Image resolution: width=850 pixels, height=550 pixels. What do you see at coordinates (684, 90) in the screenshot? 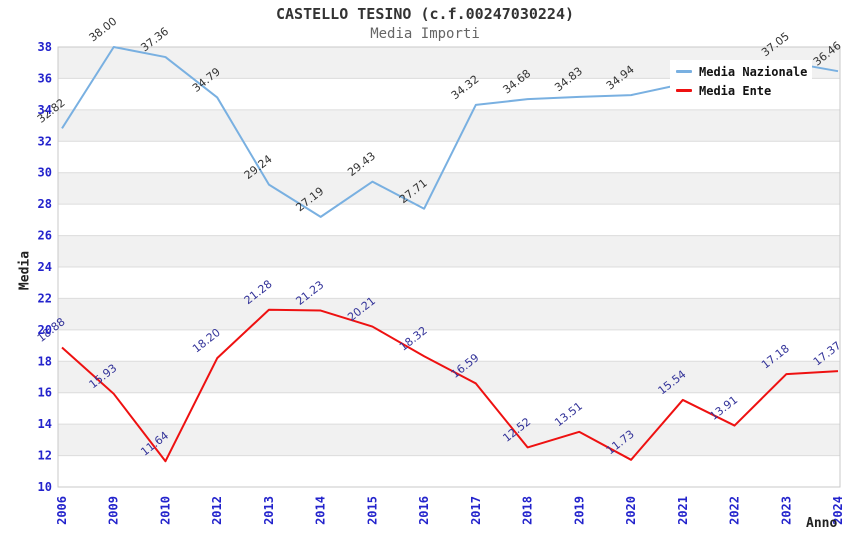
I see `media-ente-line-swatch` at bounding box center [684, 90].